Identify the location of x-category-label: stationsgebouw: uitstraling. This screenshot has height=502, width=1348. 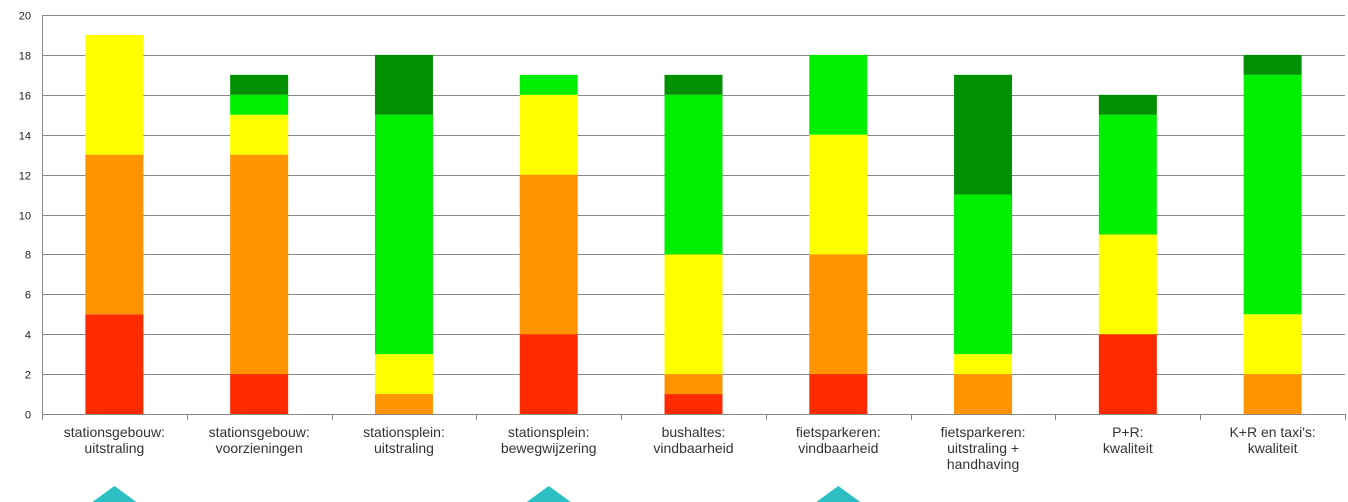
(114, 440).